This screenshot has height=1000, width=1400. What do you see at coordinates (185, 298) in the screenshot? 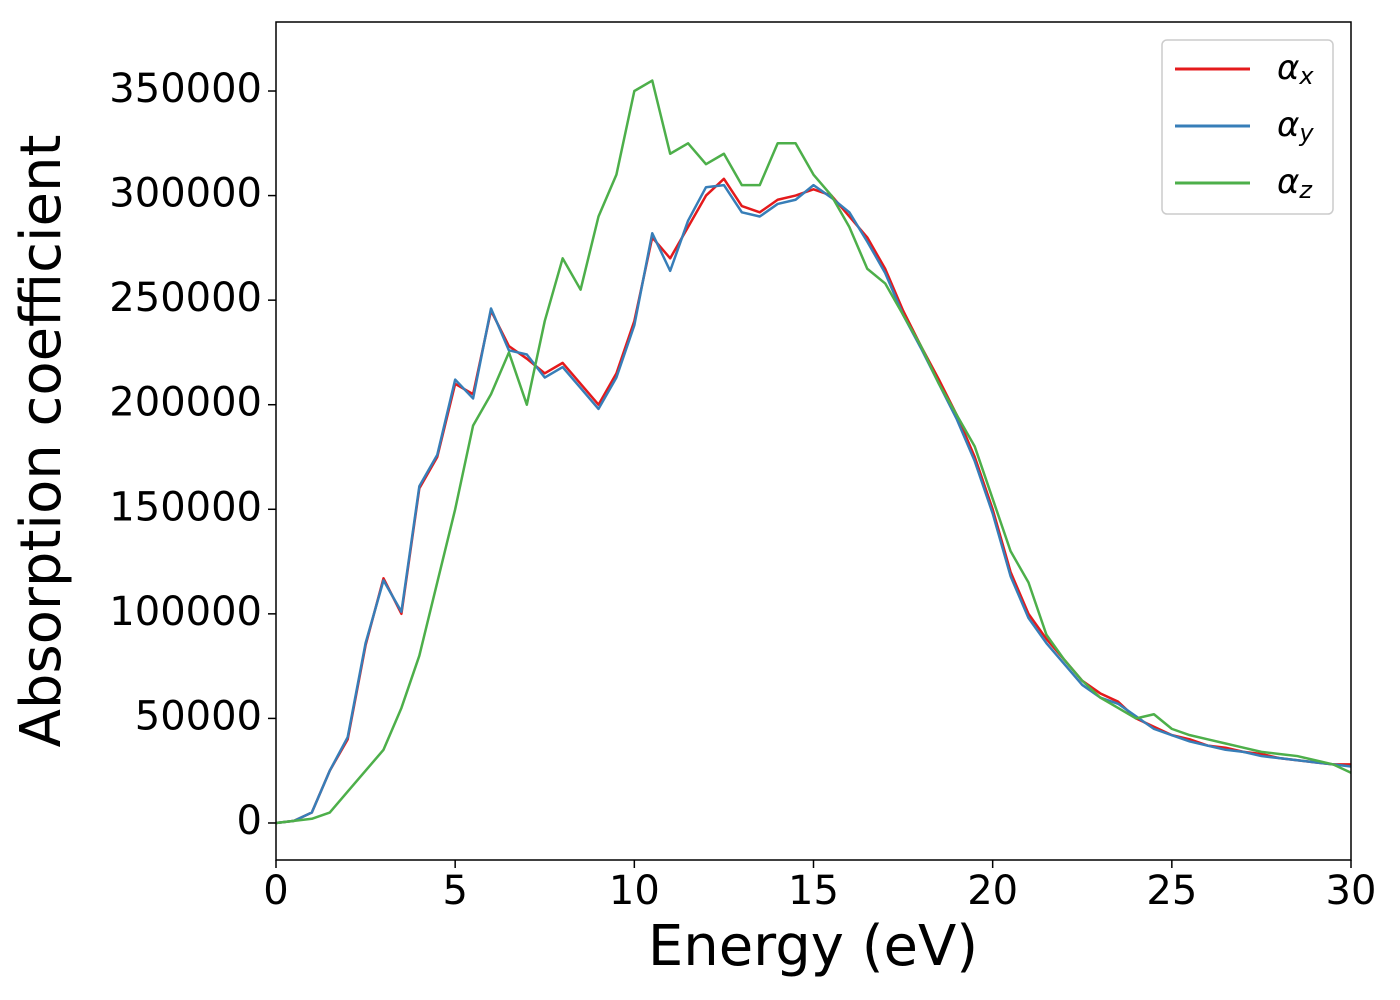
I see `y-tick-label: 250000` at bounding box center [185, 298].